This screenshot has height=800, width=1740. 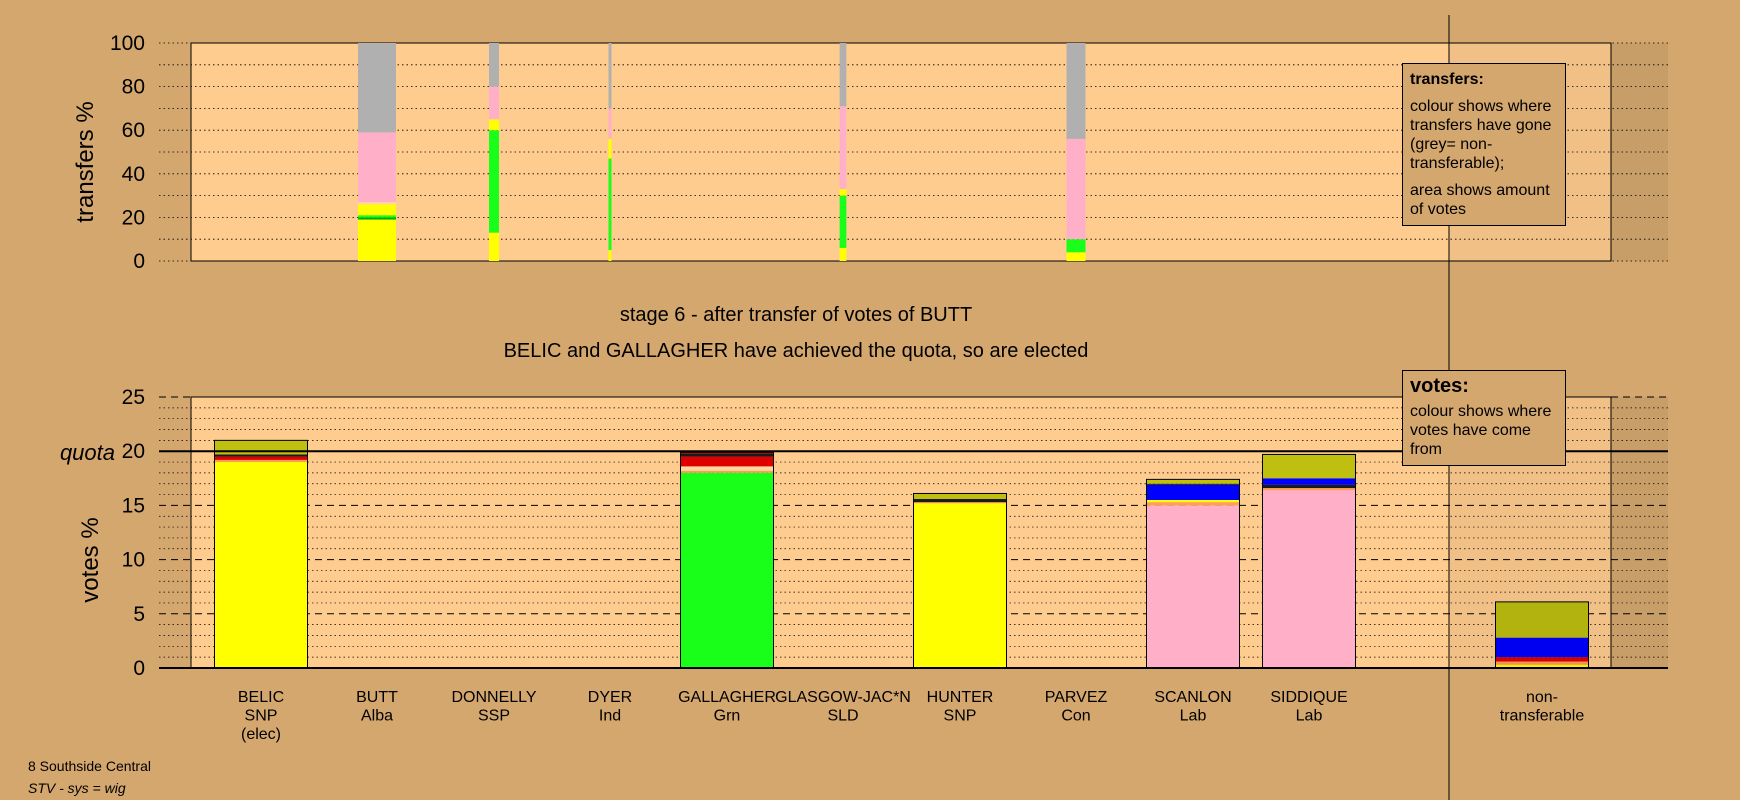 I want to click on candidate-party-label: Alba, so click(x=377, y=716).